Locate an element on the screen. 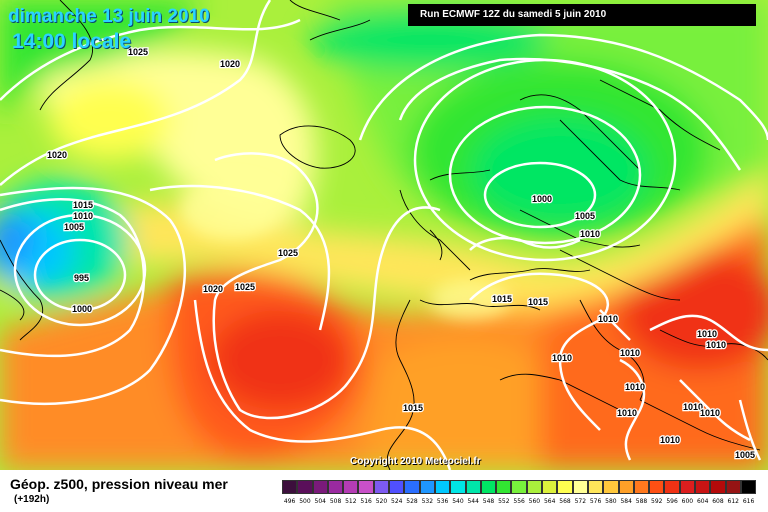 The width and height of the screenshot is (768, 512). scale-value: 528 is located at coordinates (412, 501).